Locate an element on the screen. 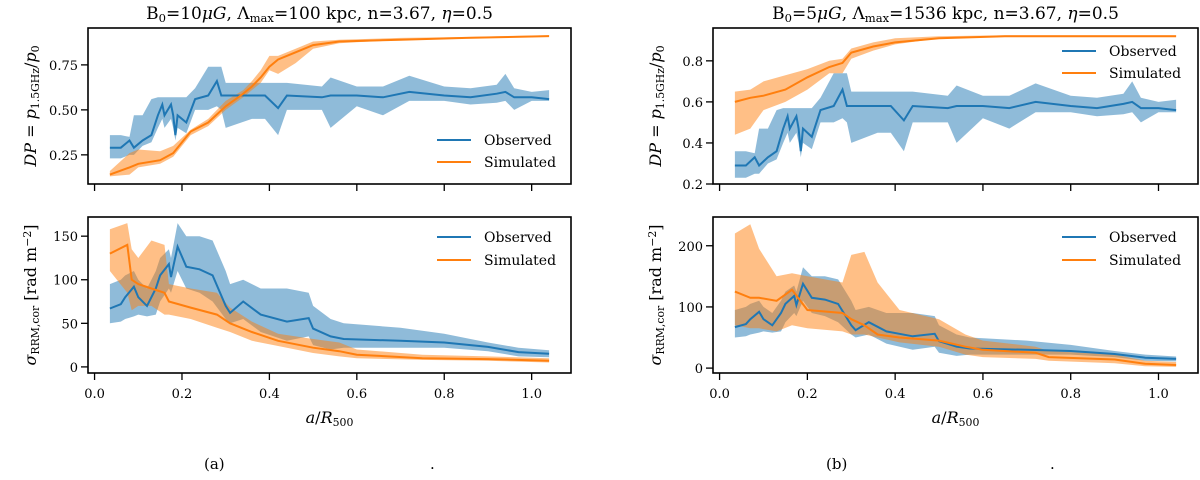  y-tick-label: 0.6 is located at coordinates (692, 103).